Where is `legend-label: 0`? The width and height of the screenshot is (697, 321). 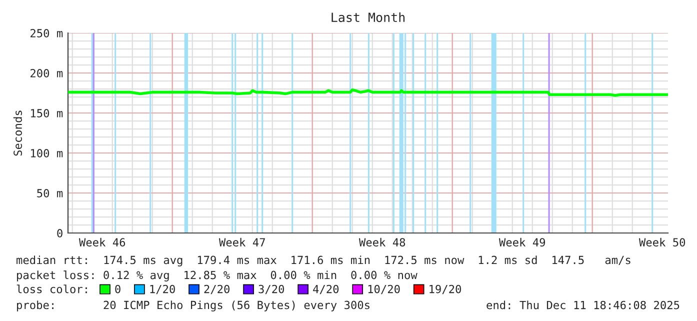 legend-label: 0 is located at coordinates (117, 289).